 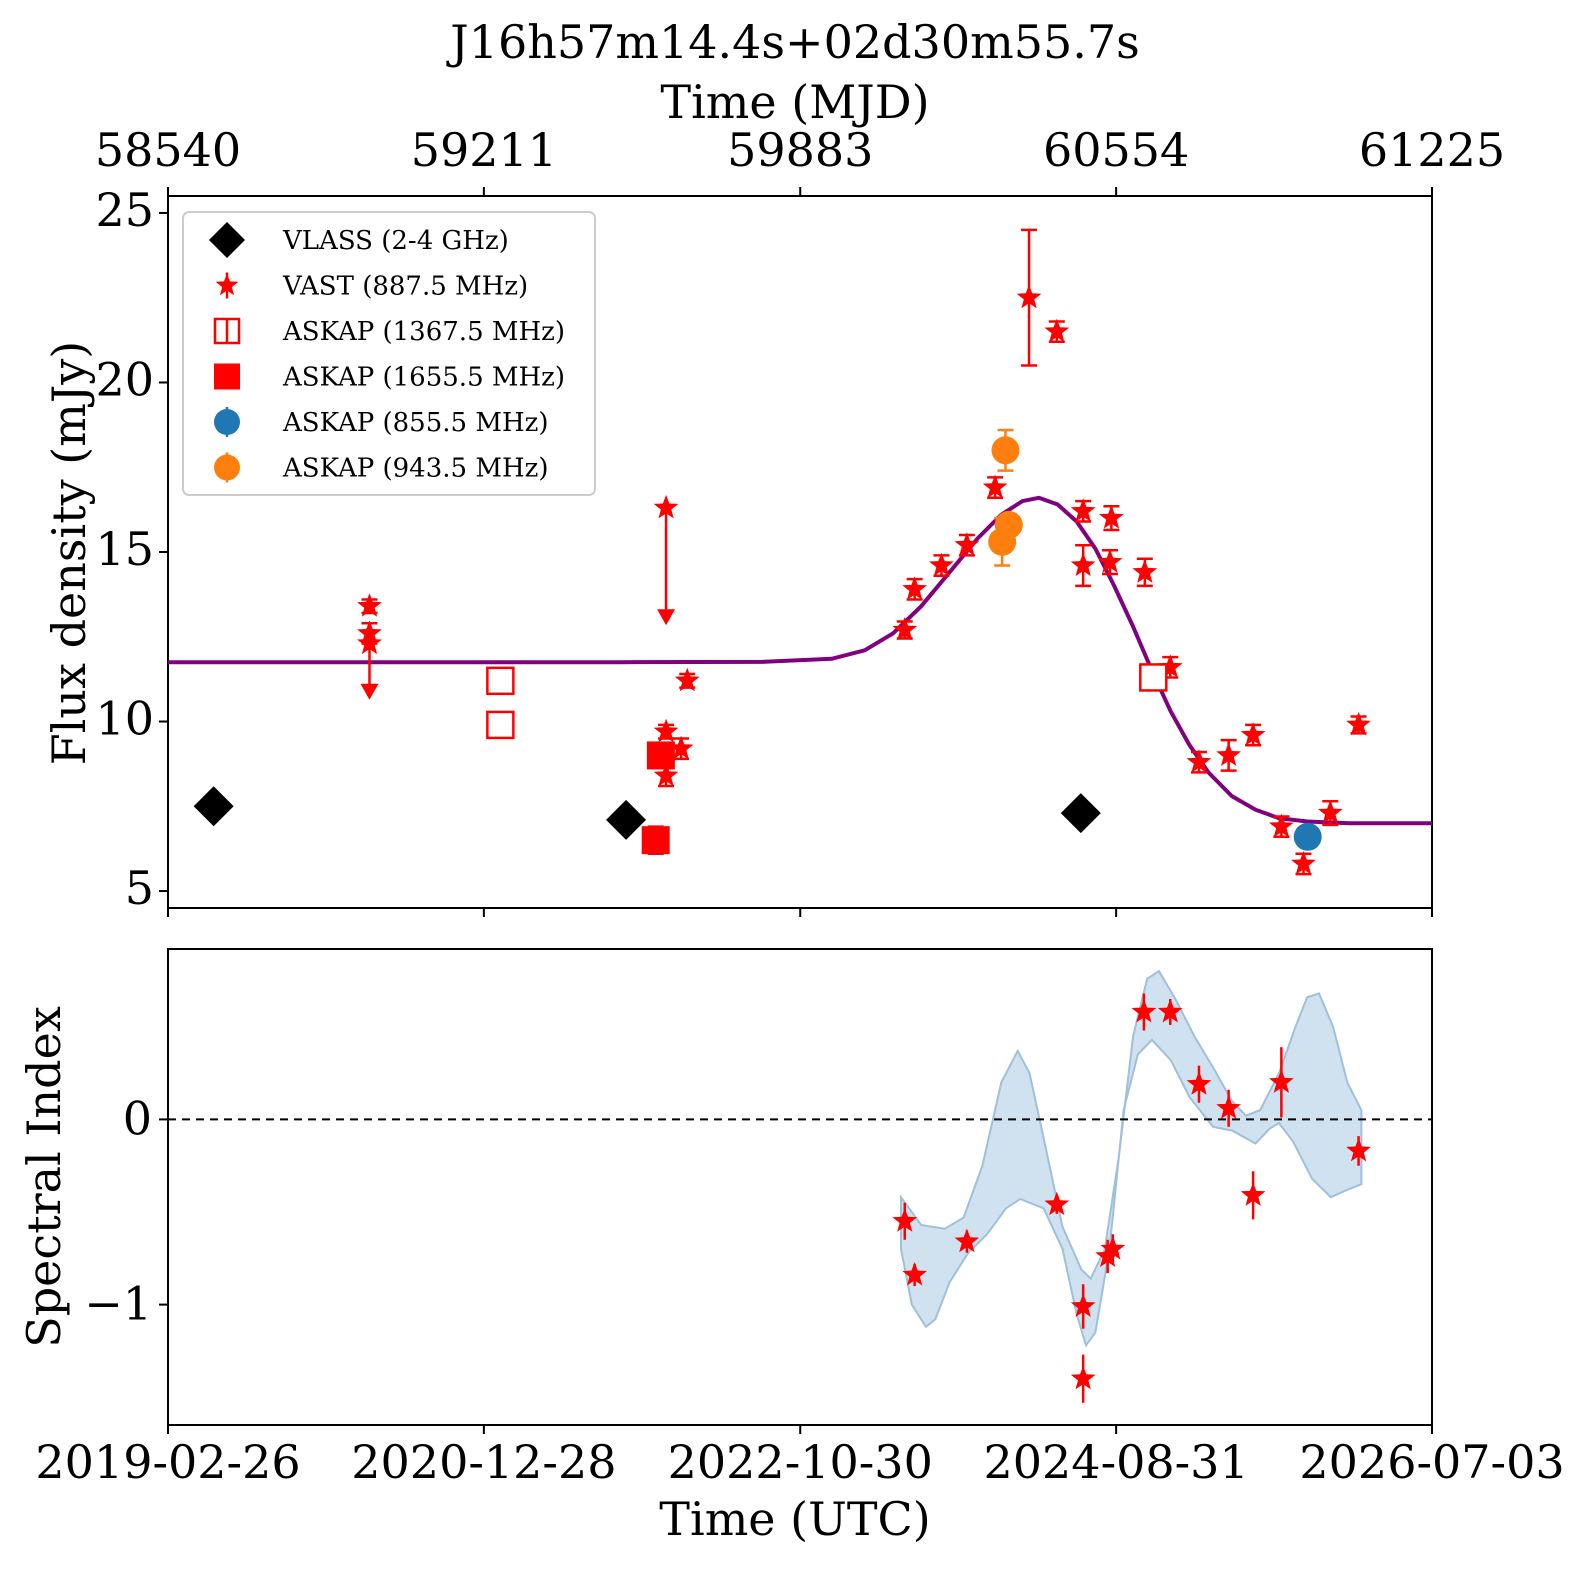 What do you see at coordinates (1116, 1462) in the screenshot?
I see `time-x-tick-label: 2024-08-31` at bounding box center [1116, 1462].